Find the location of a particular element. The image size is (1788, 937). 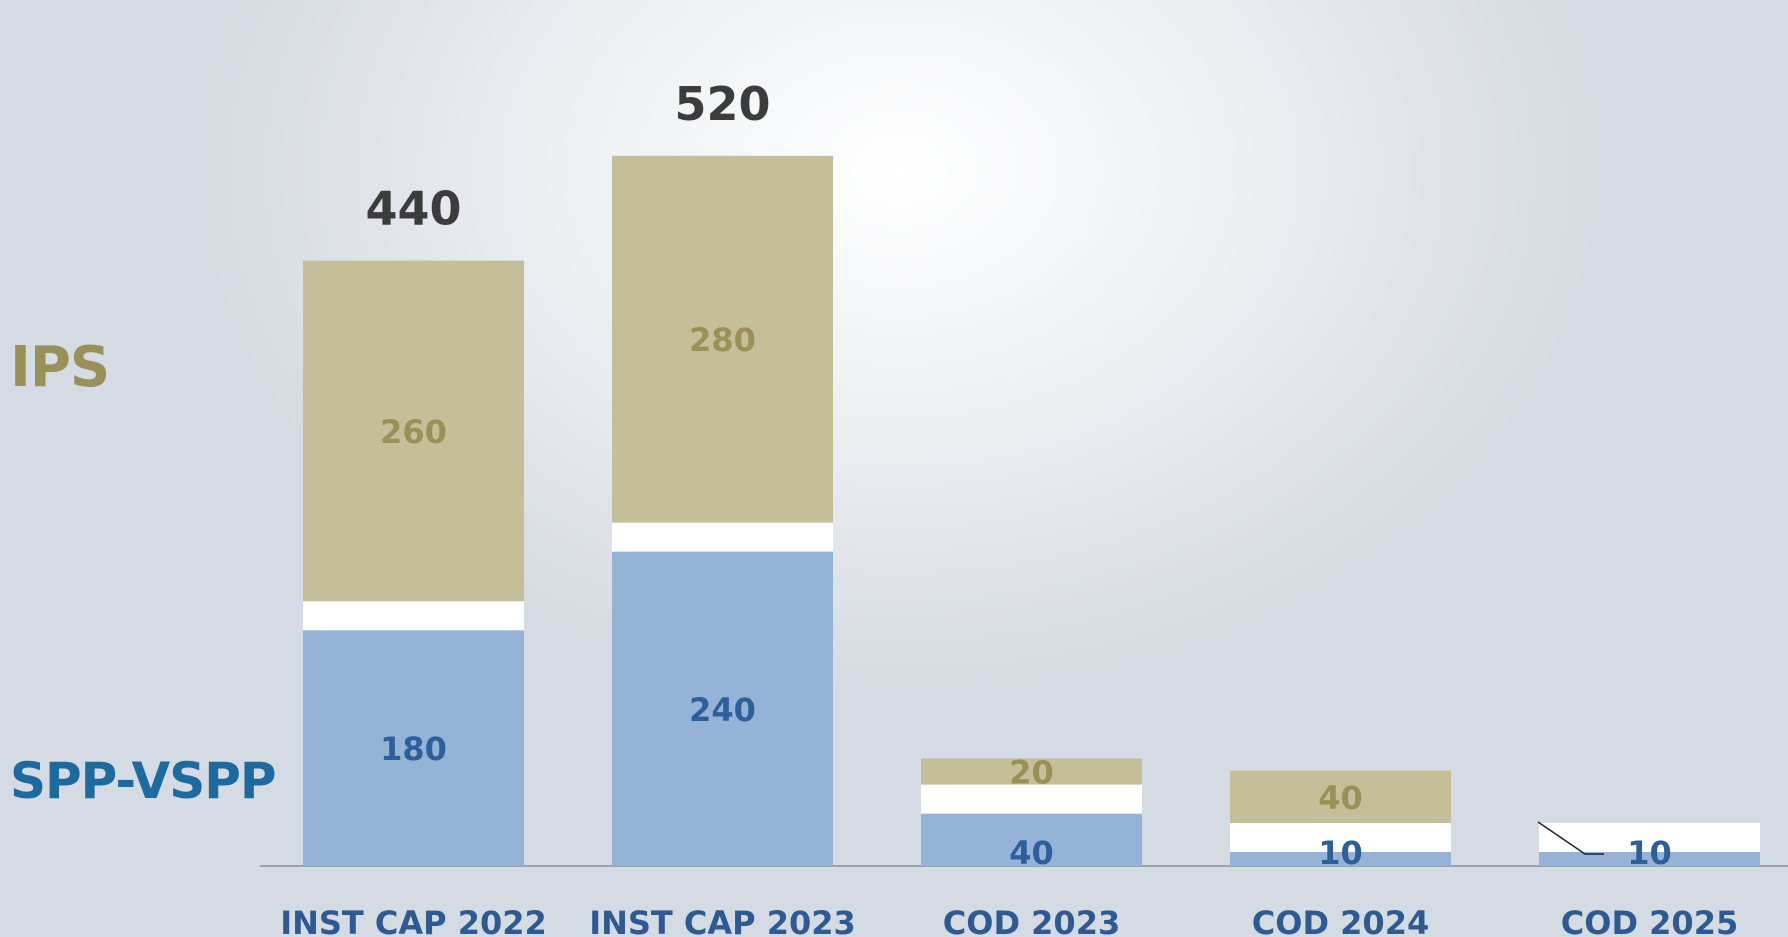

category-label-2: INST CAP 2023 is located at coordinates (722, 920).